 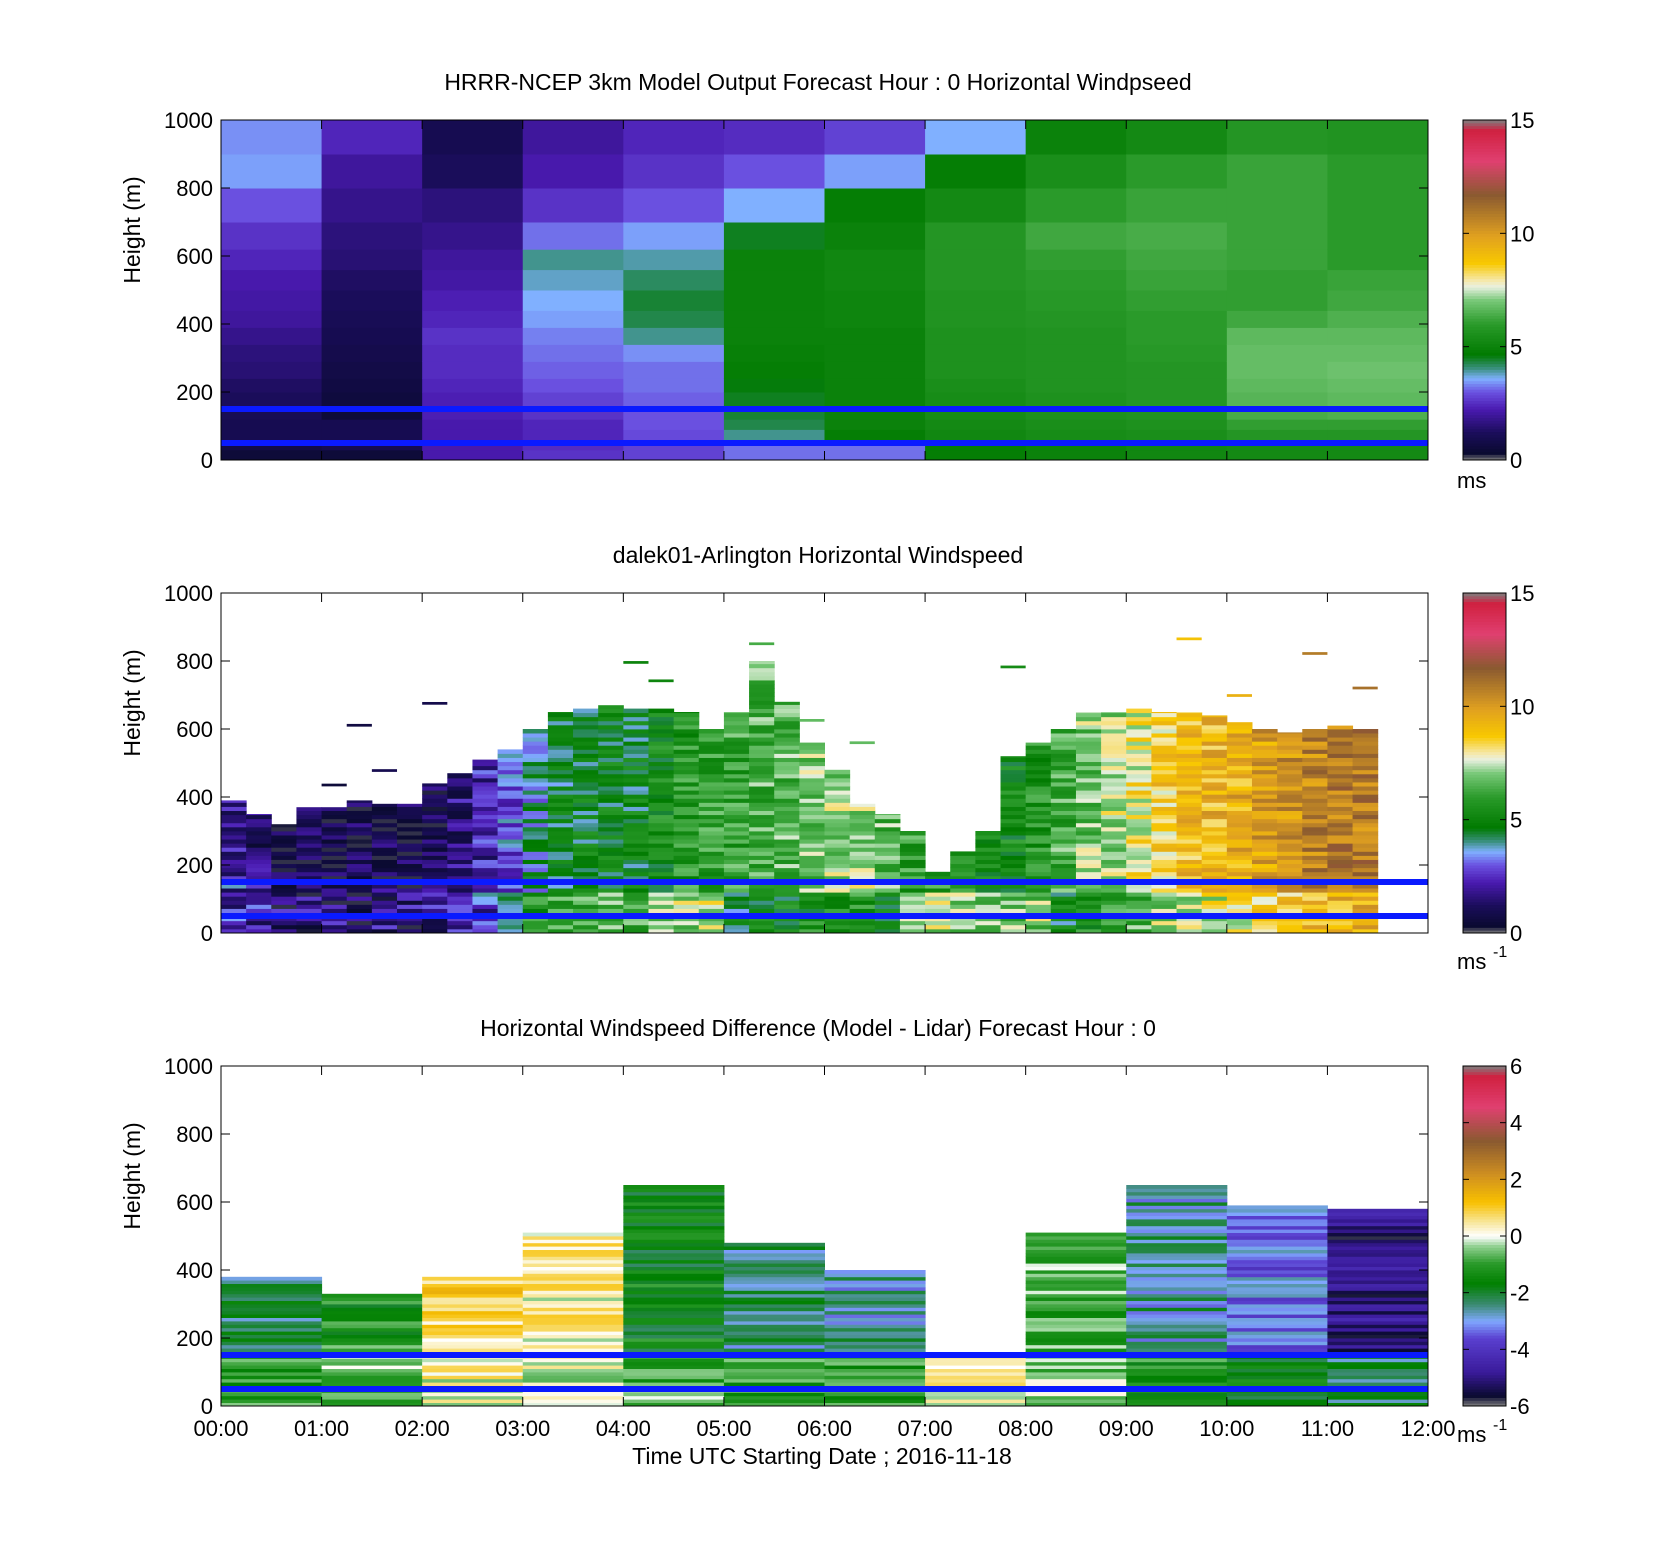 What do you see at coordinates (207, 460) in the screenshot?
I see `y-tick-label: 0` at bounding box center [207, 460].